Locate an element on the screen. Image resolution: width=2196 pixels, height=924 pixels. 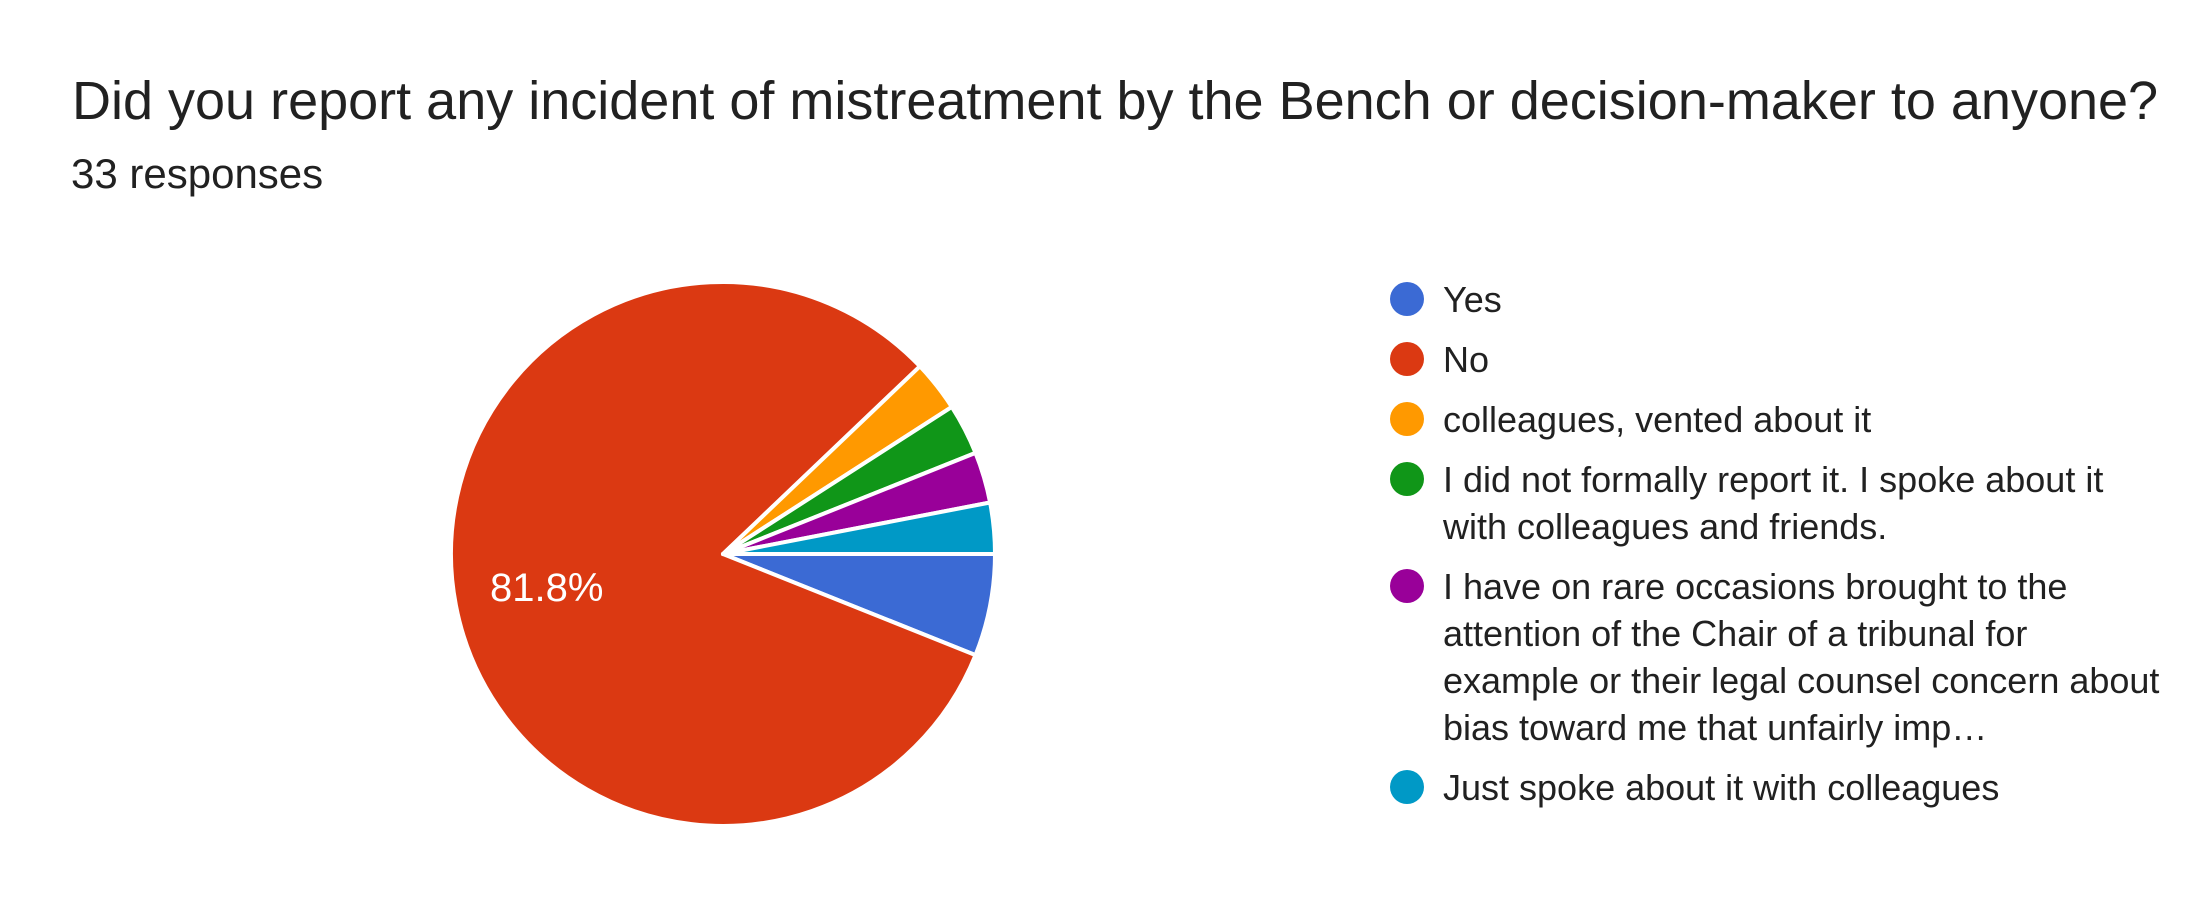
legend-item-label: colleagues, vented about it is located at coordinates (1657, 419).